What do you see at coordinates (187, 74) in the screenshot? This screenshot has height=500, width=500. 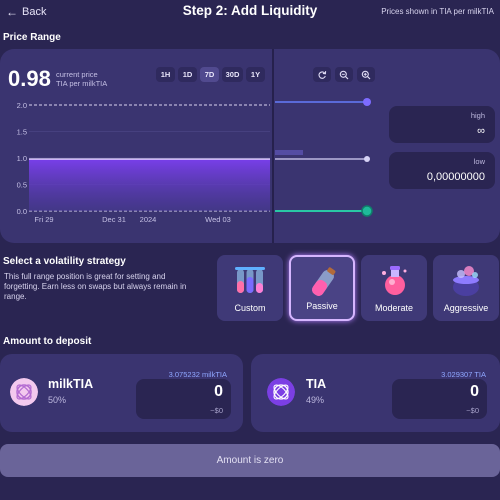 I see `period-1d: 1D` at bounding box center [187, 74].